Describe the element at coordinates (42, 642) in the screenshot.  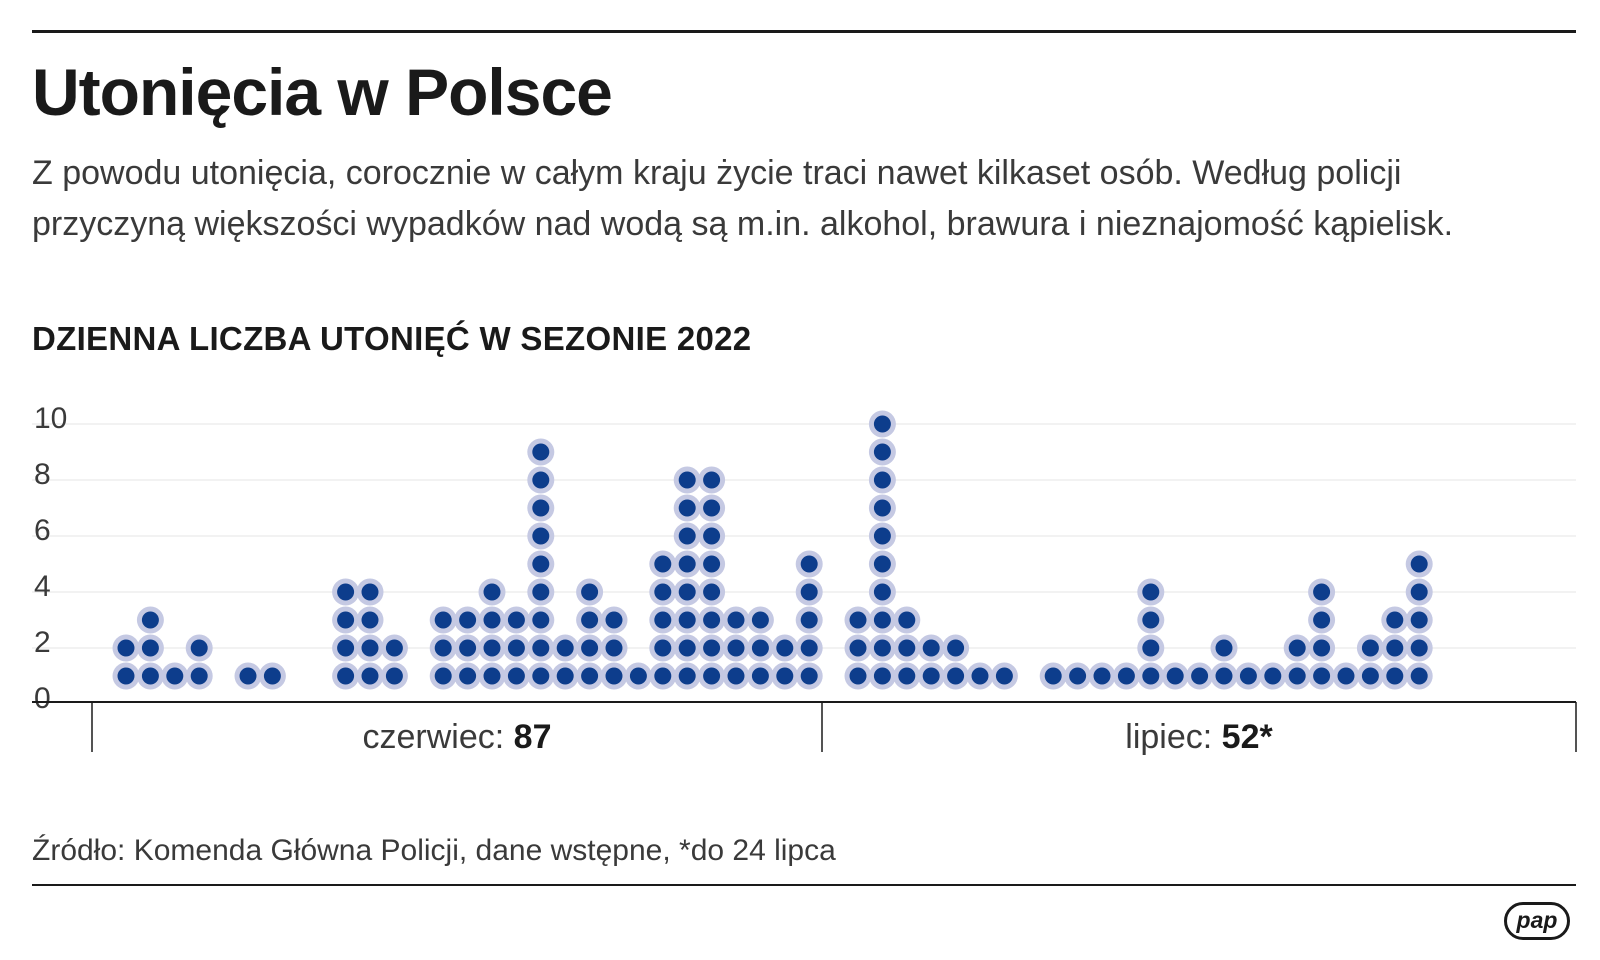
I see `y-tick-label: 2` at that location.